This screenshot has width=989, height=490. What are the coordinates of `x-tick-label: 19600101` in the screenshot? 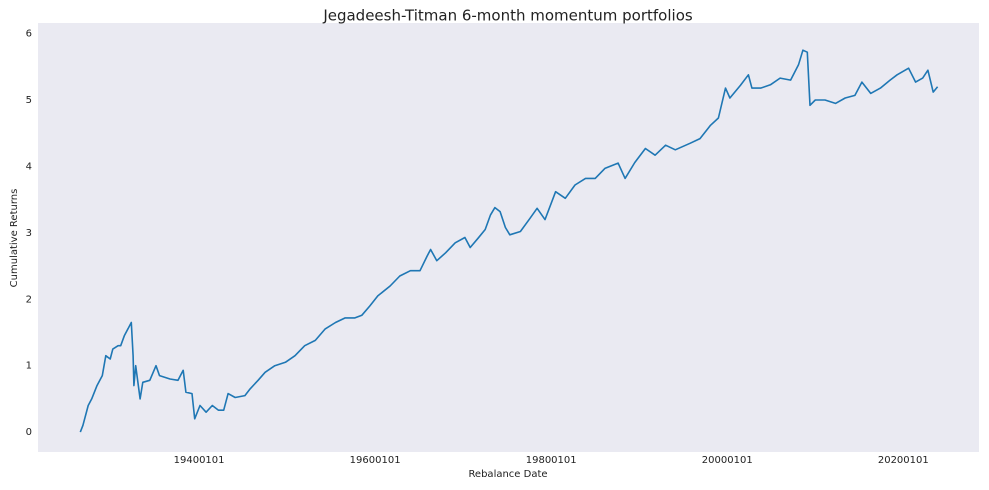 It's located at (375, 460).